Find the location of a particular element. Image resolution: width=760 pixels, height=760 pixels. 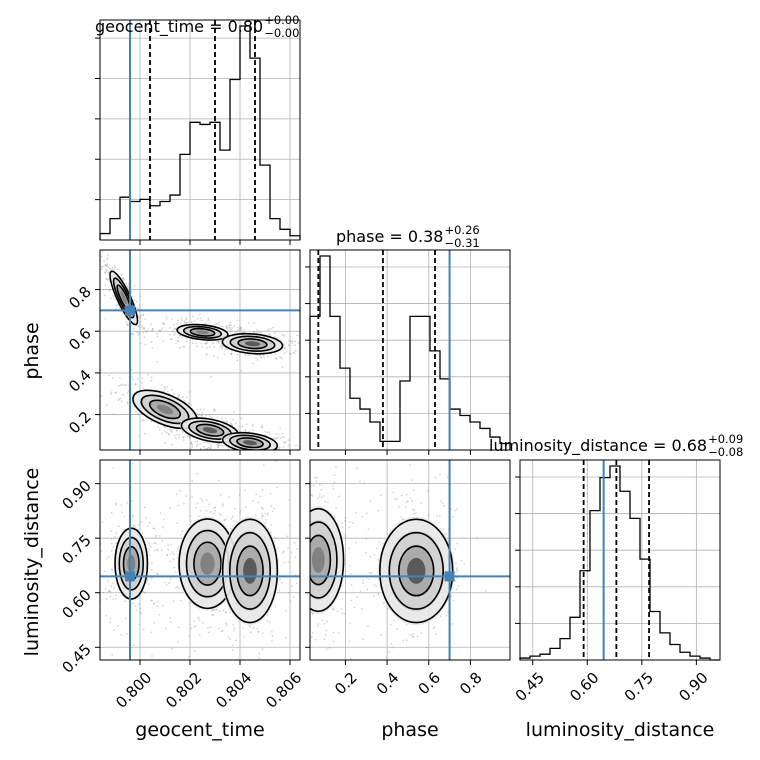

hist-bin-phase is located at coordinates (385, 445).